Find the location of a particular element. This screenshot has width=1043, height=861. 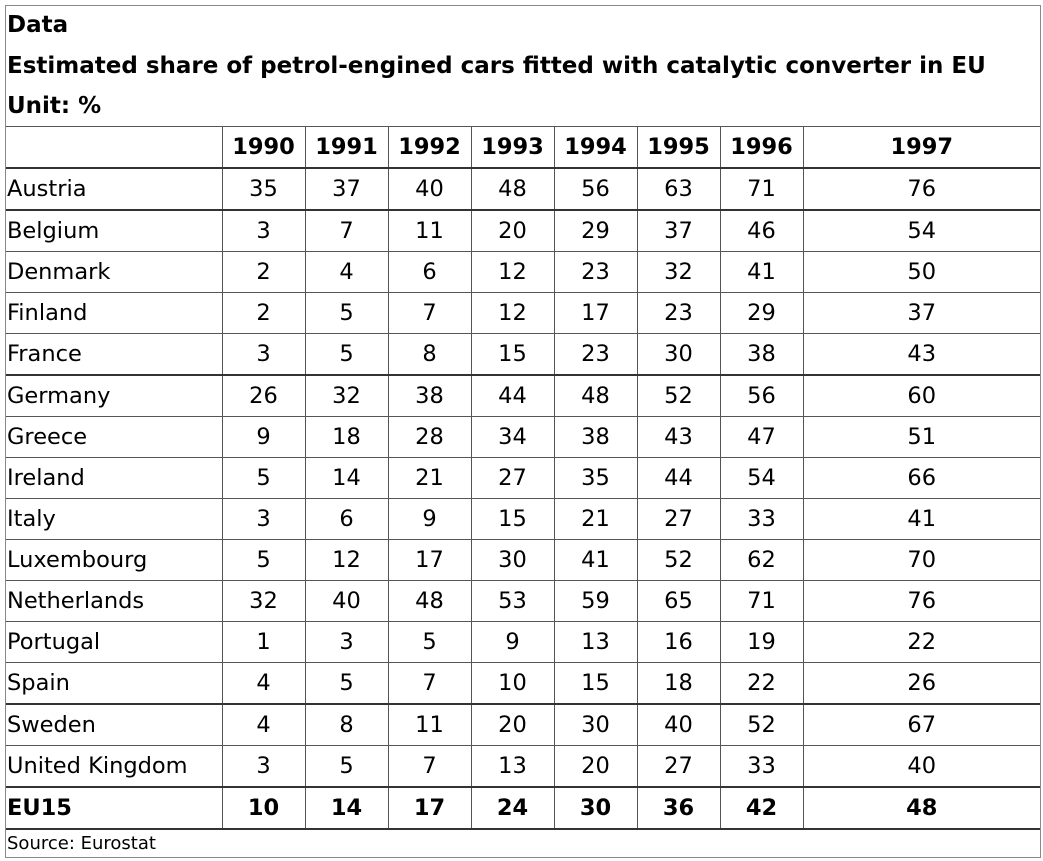

table-row: Spain 4 5 7 10 15 18 22 26 is located at coordinates (523, 683).